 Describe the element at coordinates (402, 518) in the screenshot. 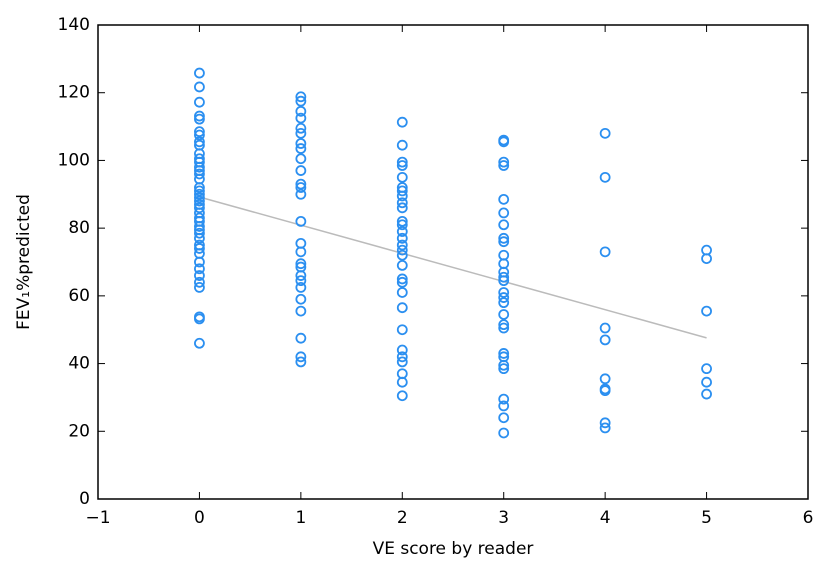

I see `x-tick-label: 2` at that location.